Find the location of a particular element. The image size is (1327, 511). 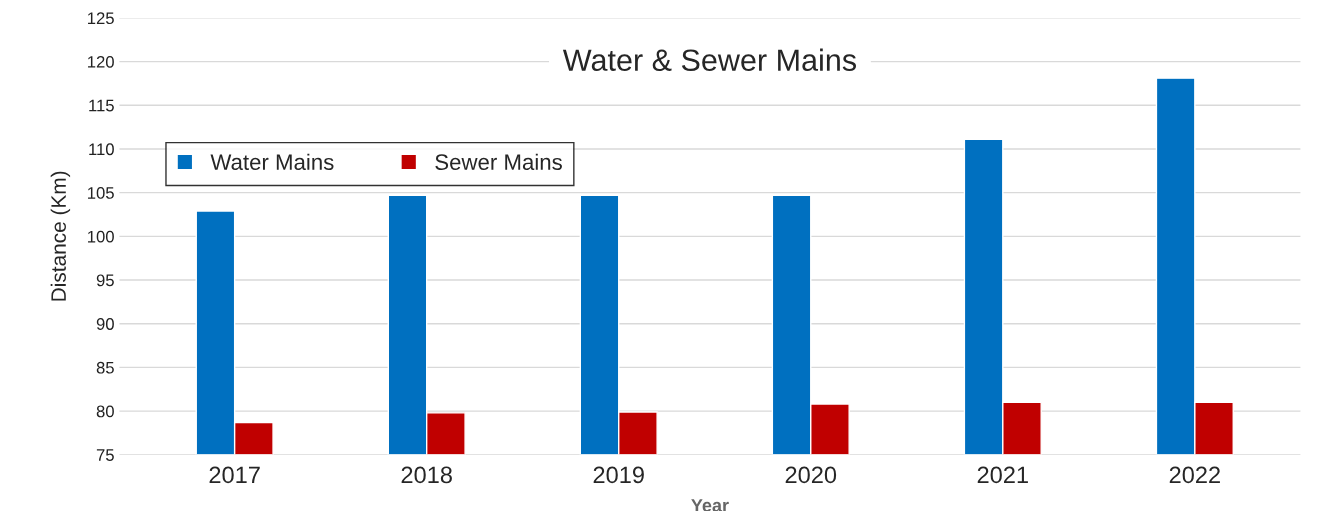

x-axis-title: Year is located at coordinates (710, 505).